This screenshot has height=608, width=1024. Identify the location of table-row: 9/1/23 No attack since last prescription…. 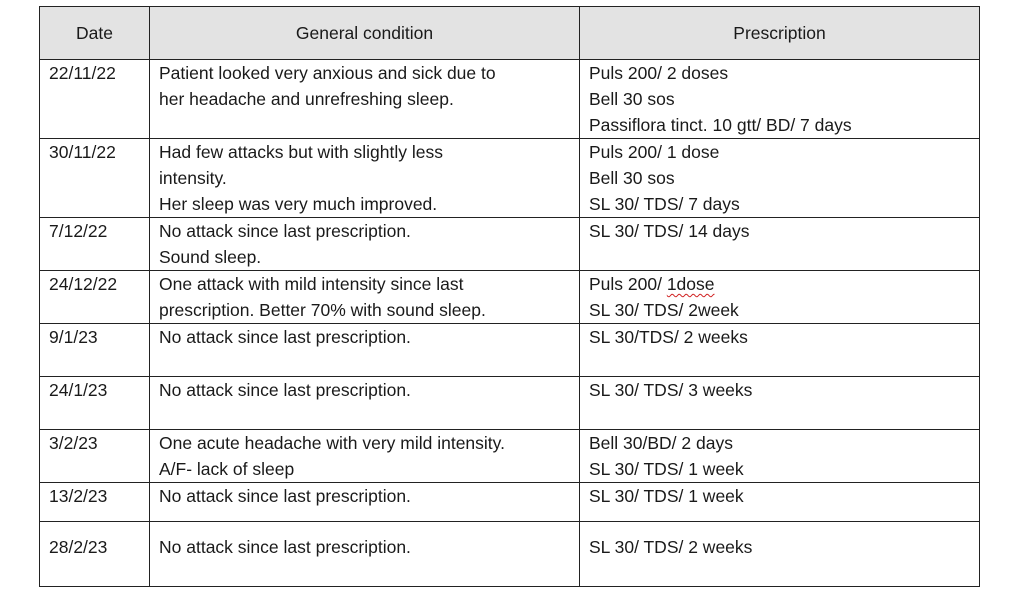
(509, 350).